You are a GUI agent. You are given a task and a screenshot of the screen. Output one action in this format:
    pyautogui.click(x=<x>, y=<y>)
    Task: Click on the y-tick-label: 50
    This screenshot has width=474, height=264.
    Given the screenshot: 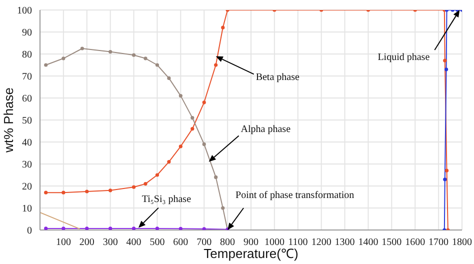 What is the action you would take?
    pyautogui.click(x=27, y=121)
    